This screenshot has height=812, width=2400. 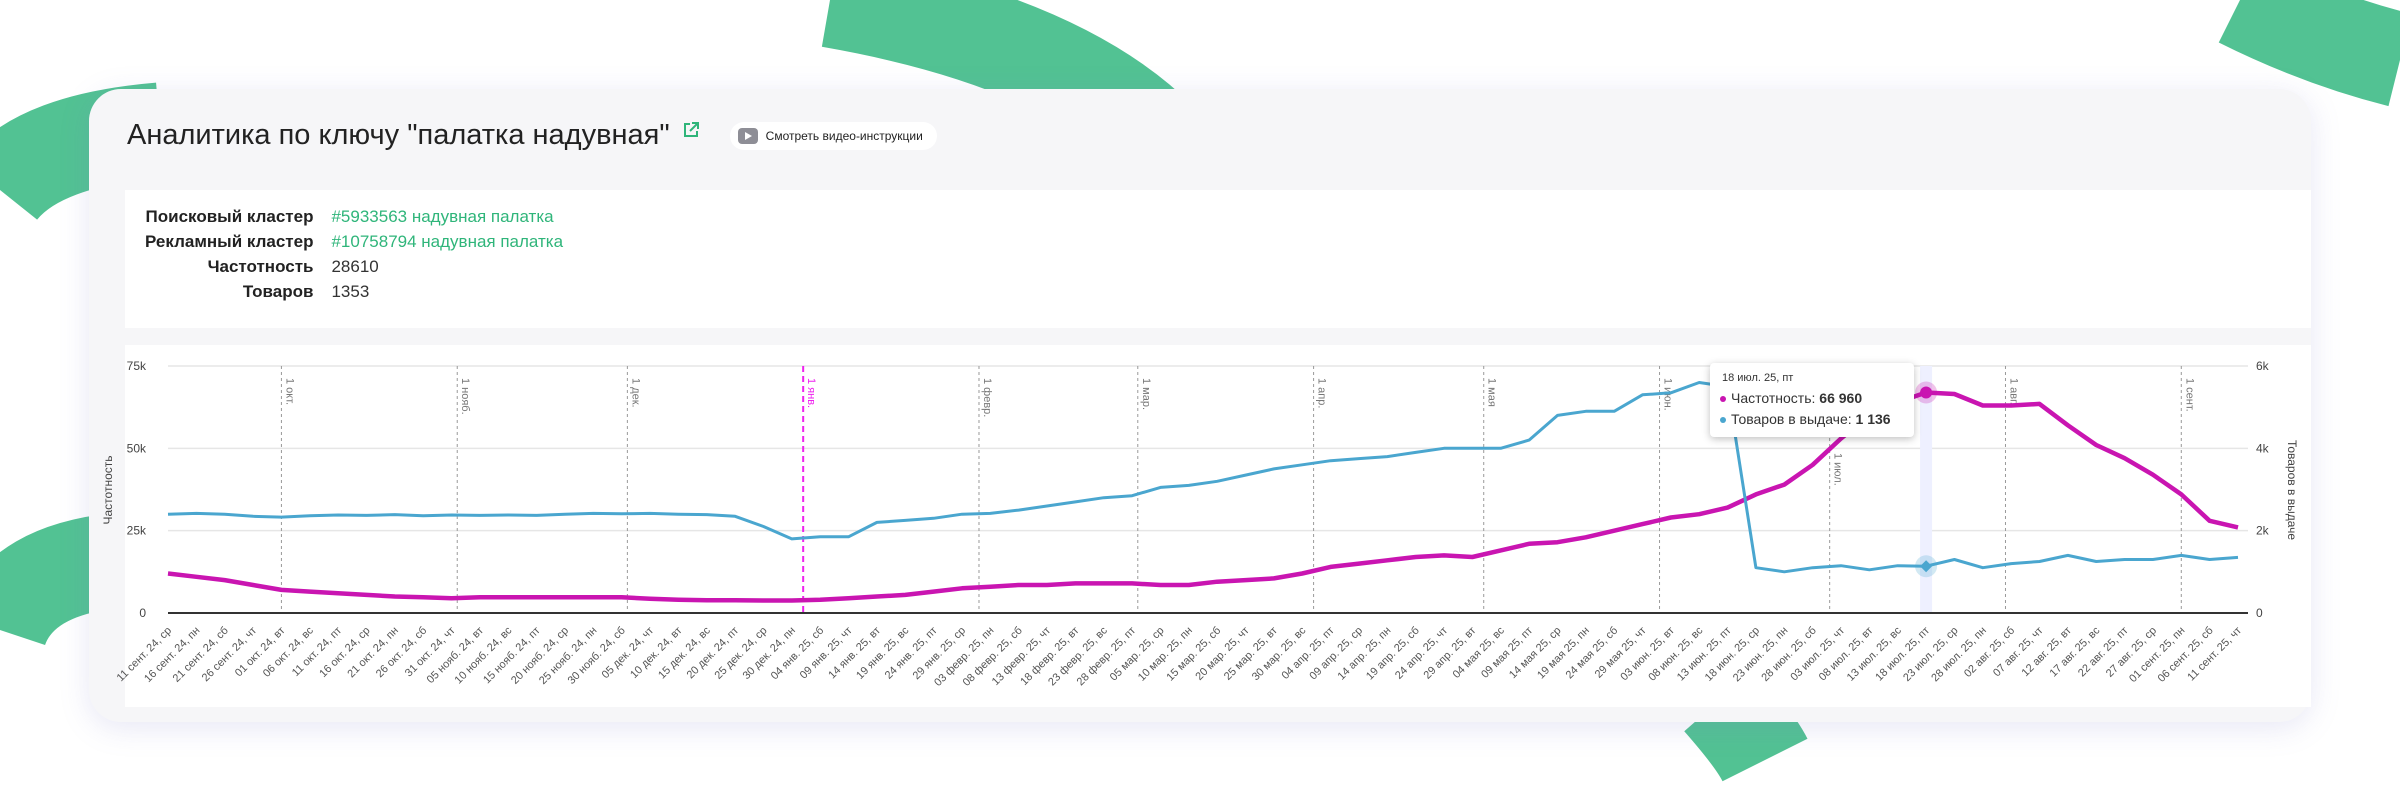 What do you see at coordinates (2189, 395) in the screenshot?
I see `month-marker-label: 1 сент.` at bounding box center [2189, 395].